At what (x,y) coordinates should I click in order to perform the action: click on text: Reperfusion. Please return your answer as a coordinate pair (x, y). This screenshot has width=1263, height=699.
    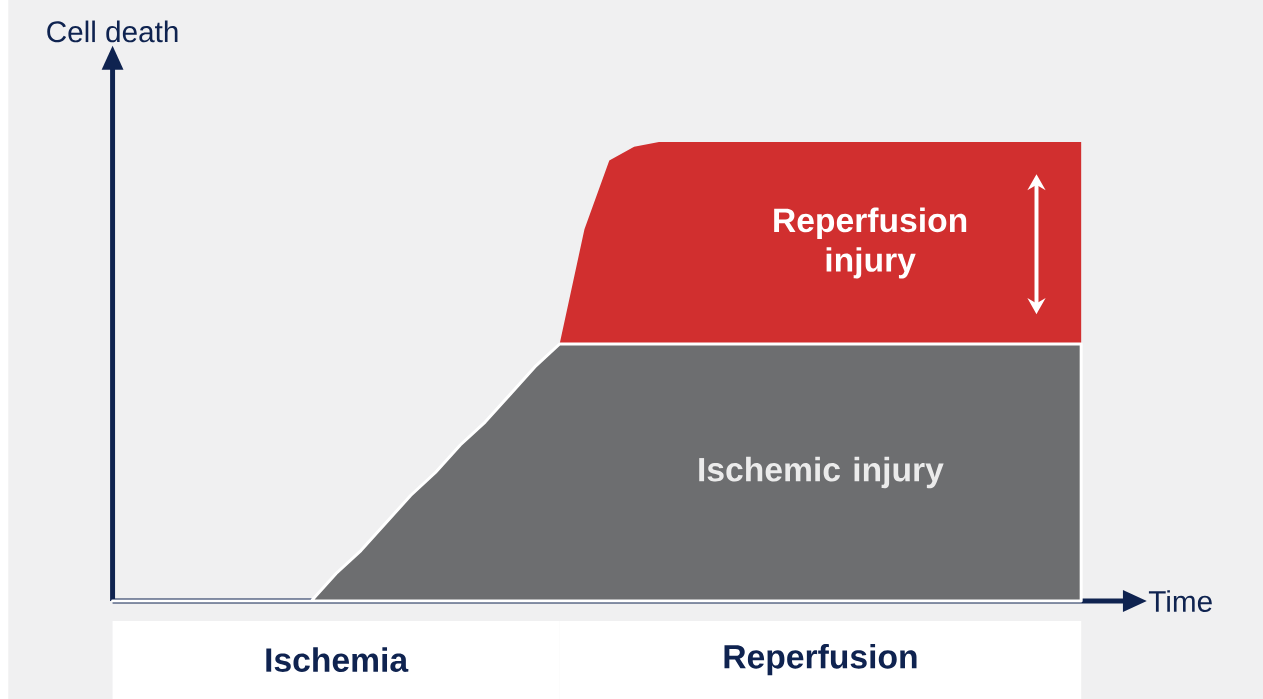
    Looking at the image, I should click on (820, 659).